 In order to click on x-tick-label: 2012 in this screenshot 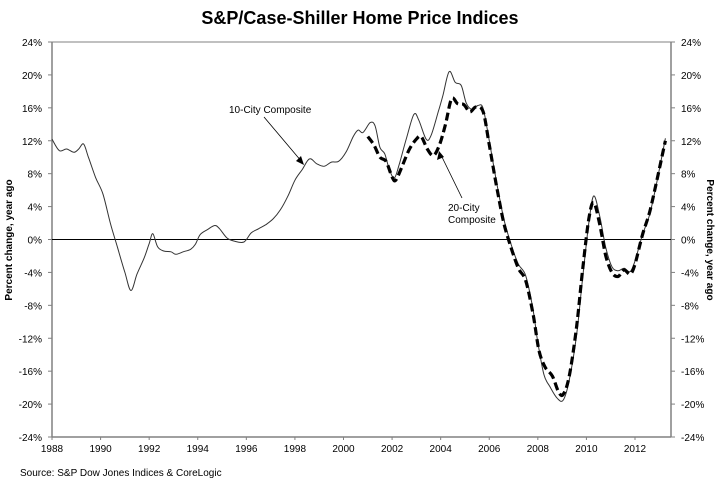, I will do `click(635, 449)`.